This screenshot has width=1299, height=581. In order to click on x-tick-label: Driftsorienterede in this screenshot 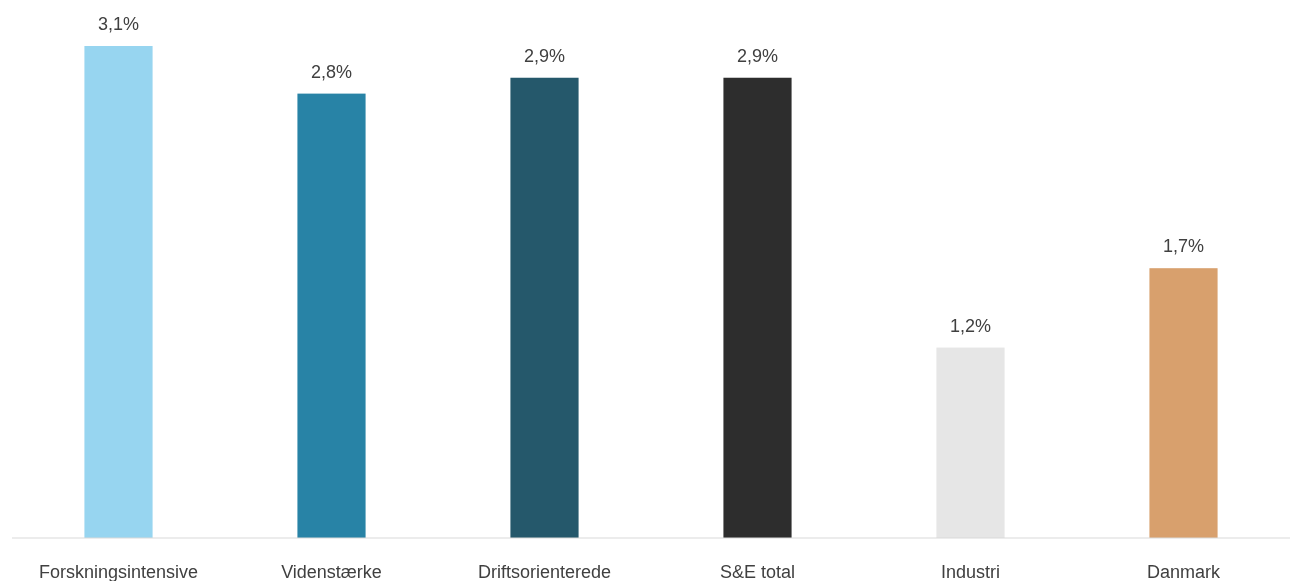, I will do `click(544, 571)`.